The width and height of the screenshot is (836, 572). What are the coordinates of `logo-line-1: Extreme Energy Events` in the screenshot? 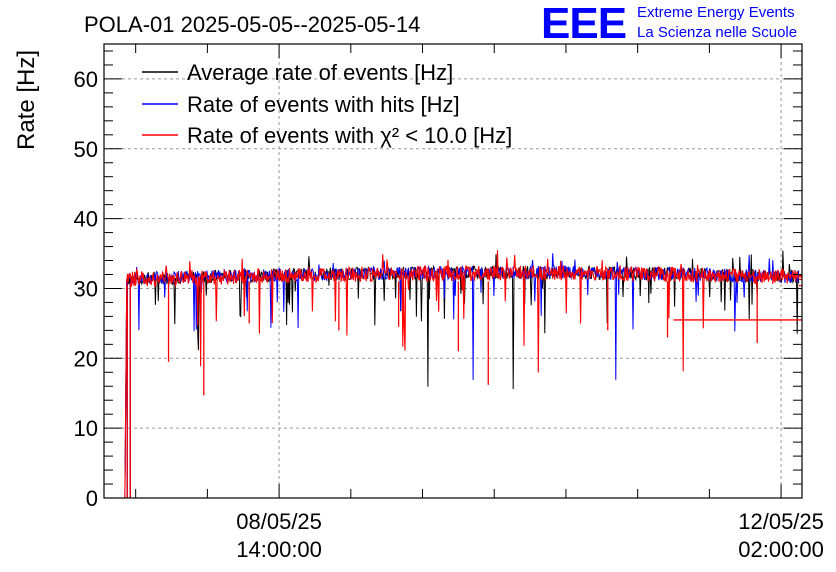 It's located at (716, 12).